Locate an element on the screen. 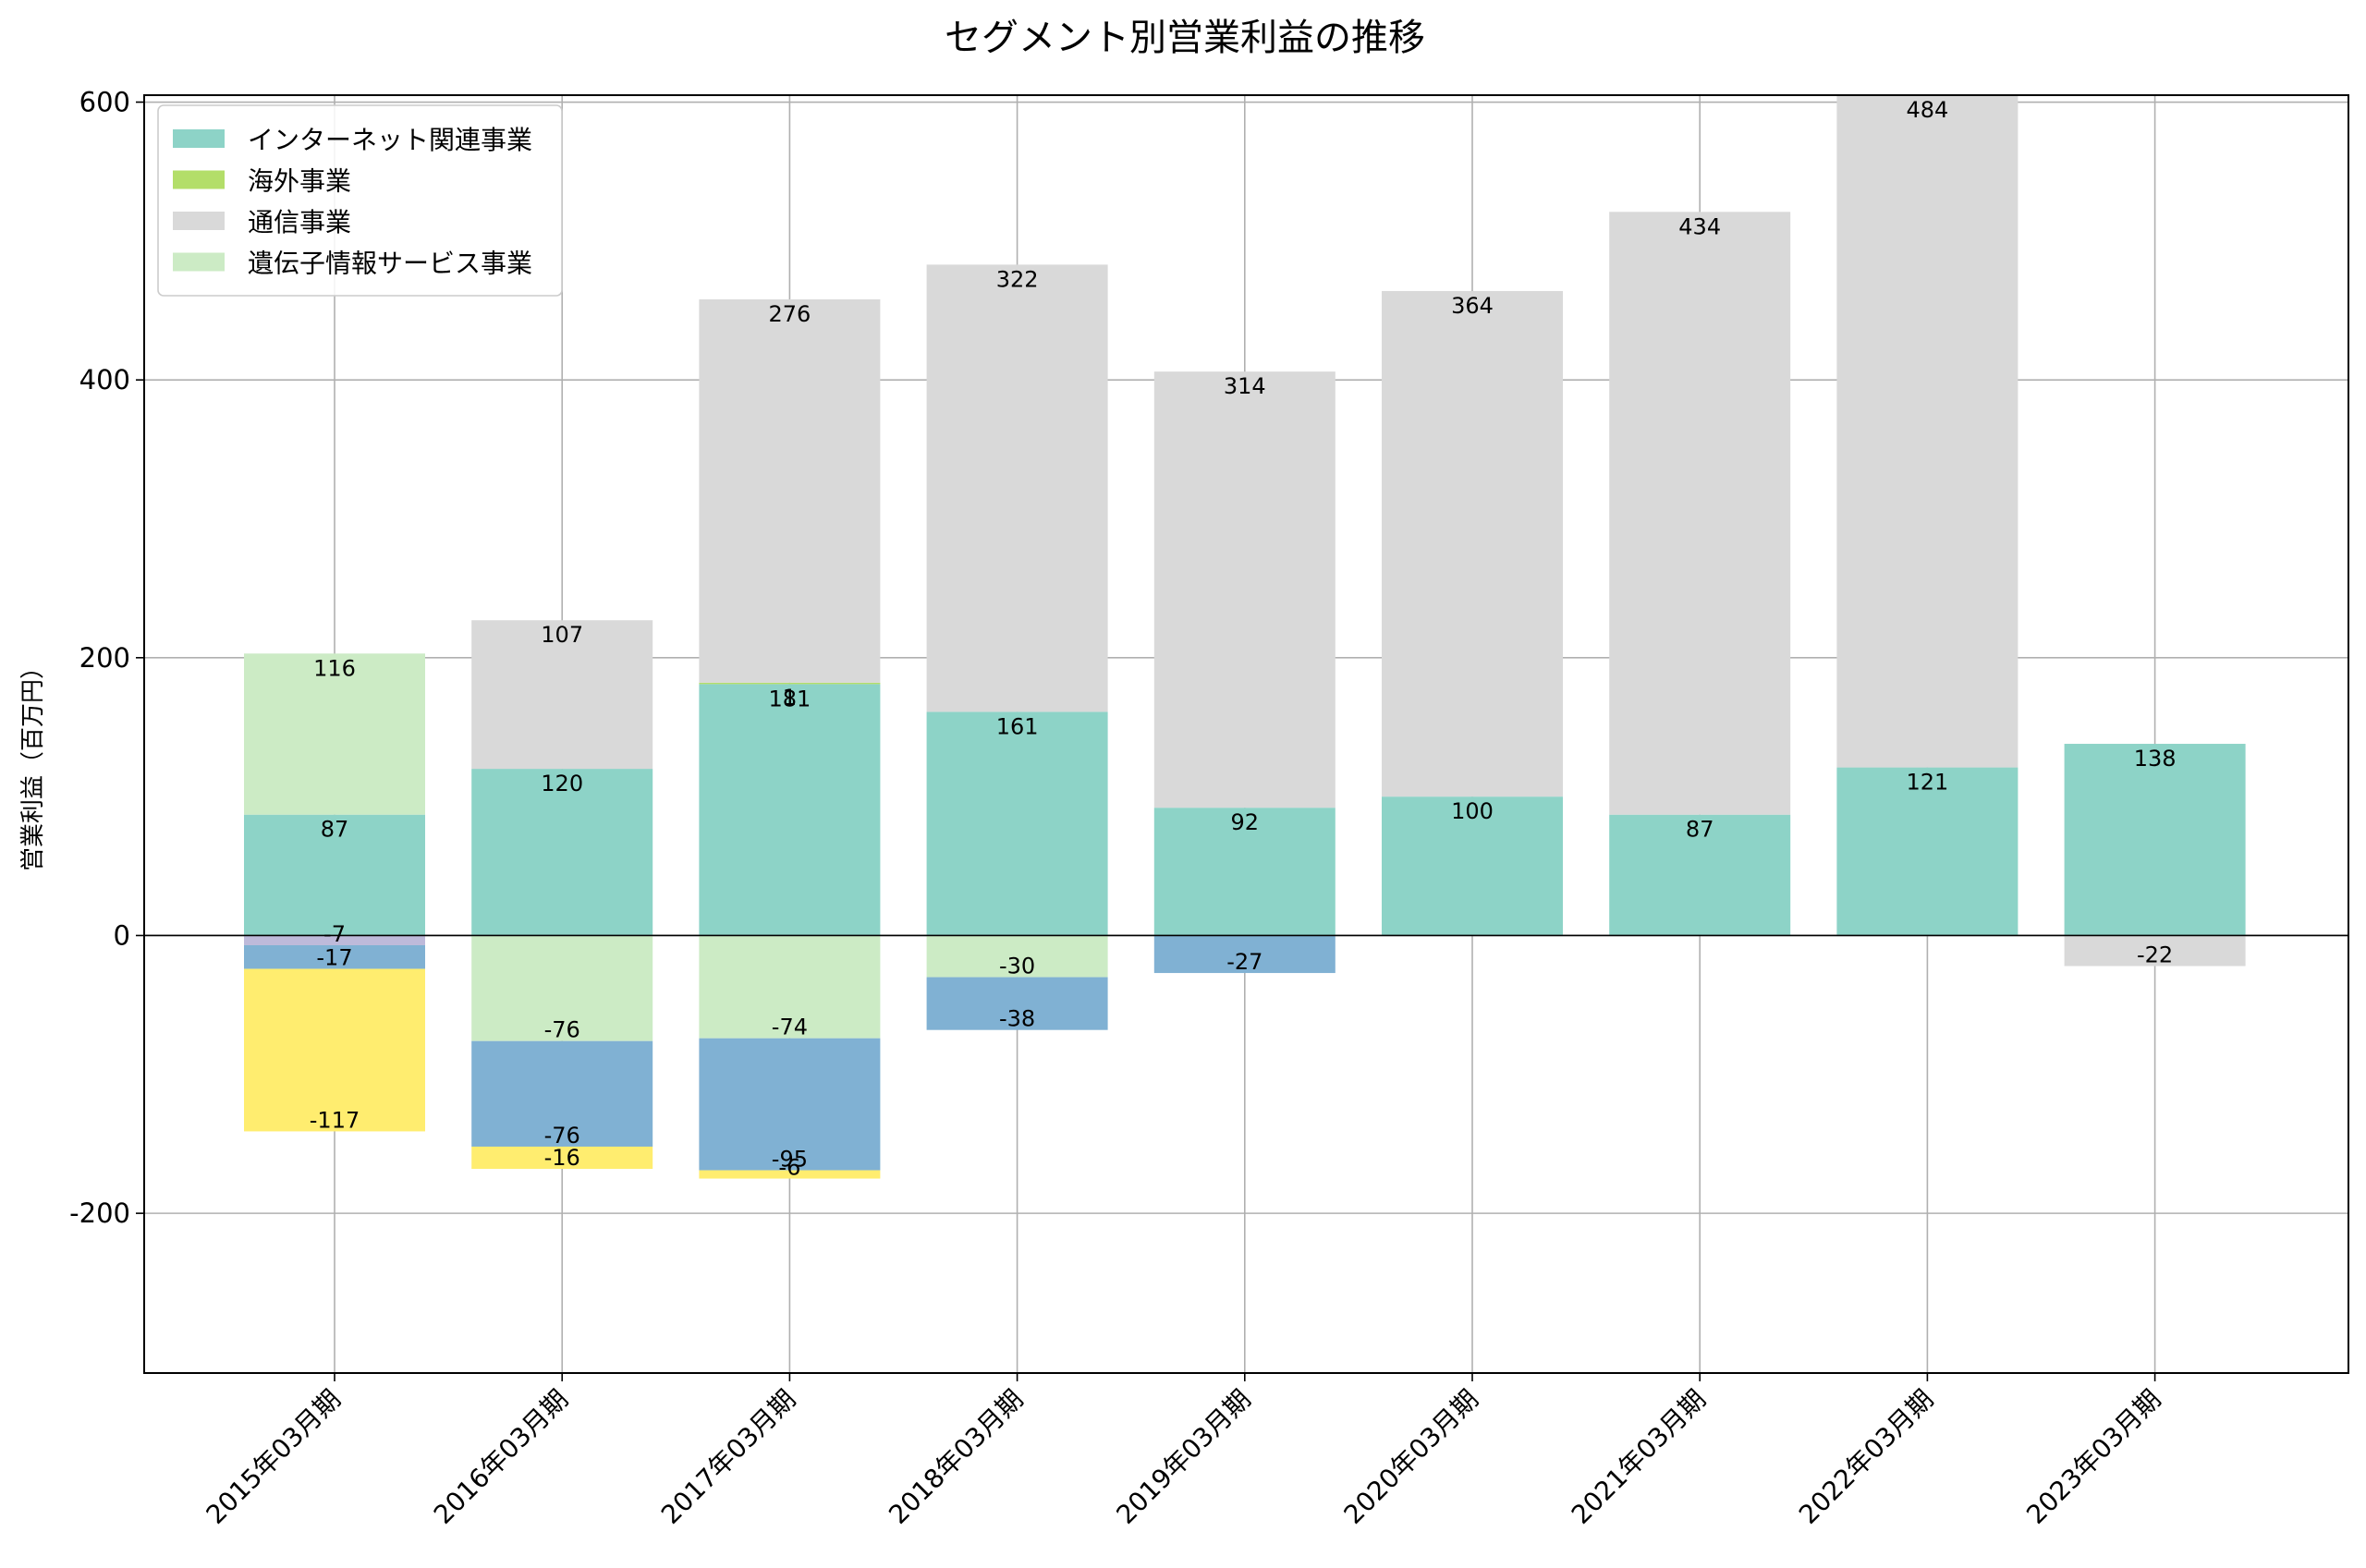 The image size is (2366, 1568). data-label: 181 is located at coordinates (790, 698).